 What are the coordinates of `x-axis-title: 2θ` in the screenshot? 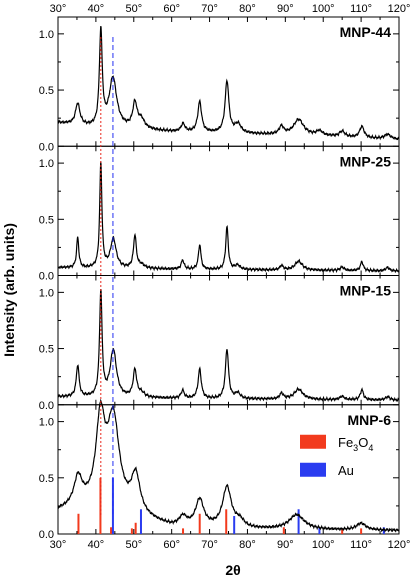 It's located at (232, 570).